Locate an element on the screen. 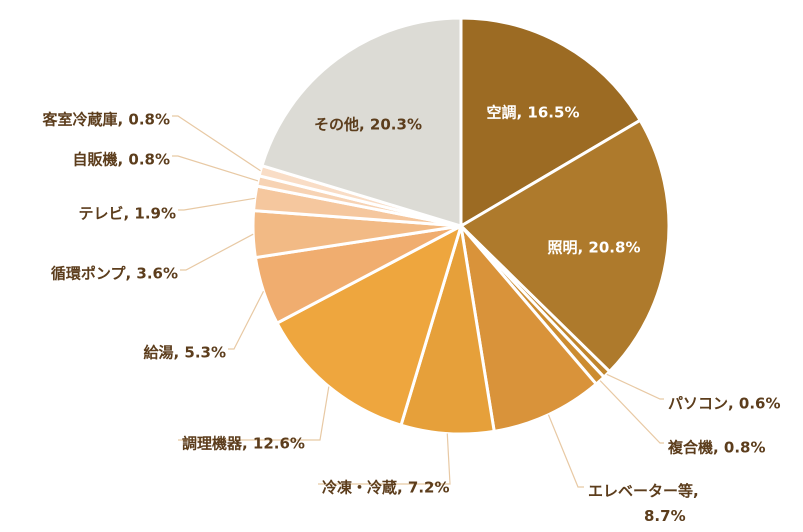 The height and width of the screenshot is (532, 803). slice-label-2: 照明, 20.8% is located at coordinates (594, 248).